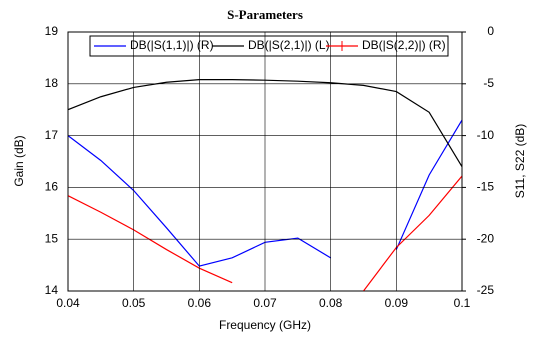 The height and width of the screenshot is (337, 536). What do you see at coordinates (404, 45) in the screenshot?
I see `legend-label: DB(|S(2,2)|) (R)` at bounding box center [404, 45].